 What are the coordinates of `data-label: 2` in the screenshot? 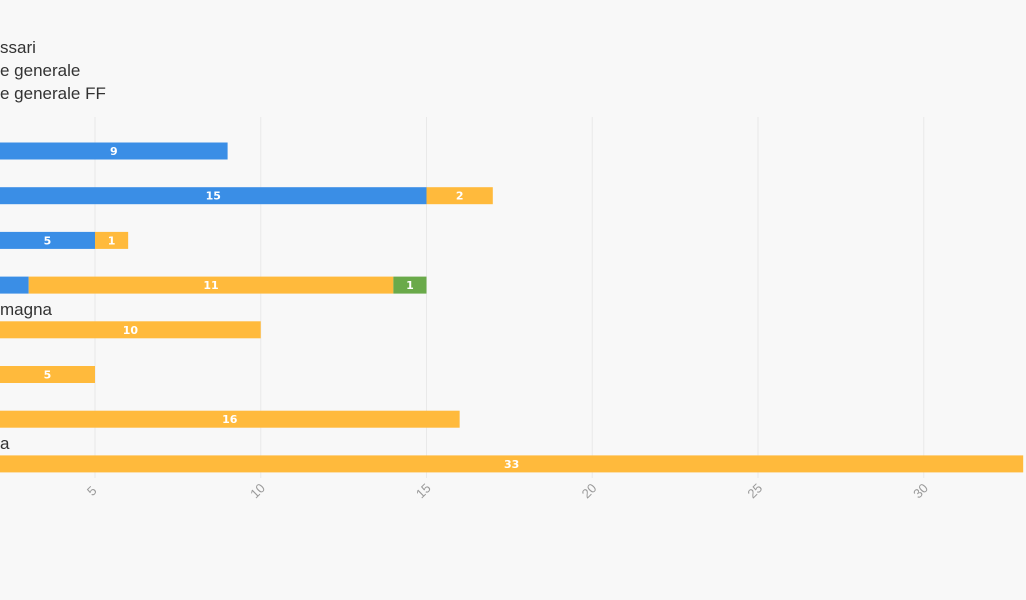 It's located at (460, 196).